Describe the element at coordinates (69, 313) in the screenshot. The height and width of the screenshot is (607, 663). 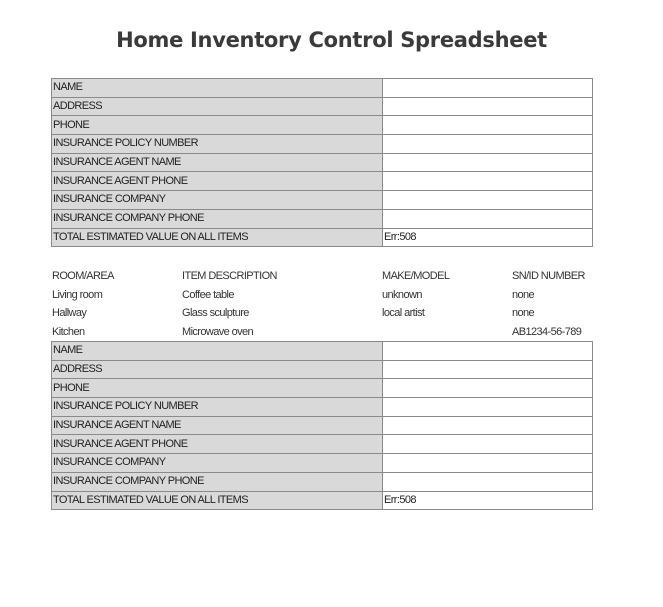
I see `cell: Hallway` at that location.